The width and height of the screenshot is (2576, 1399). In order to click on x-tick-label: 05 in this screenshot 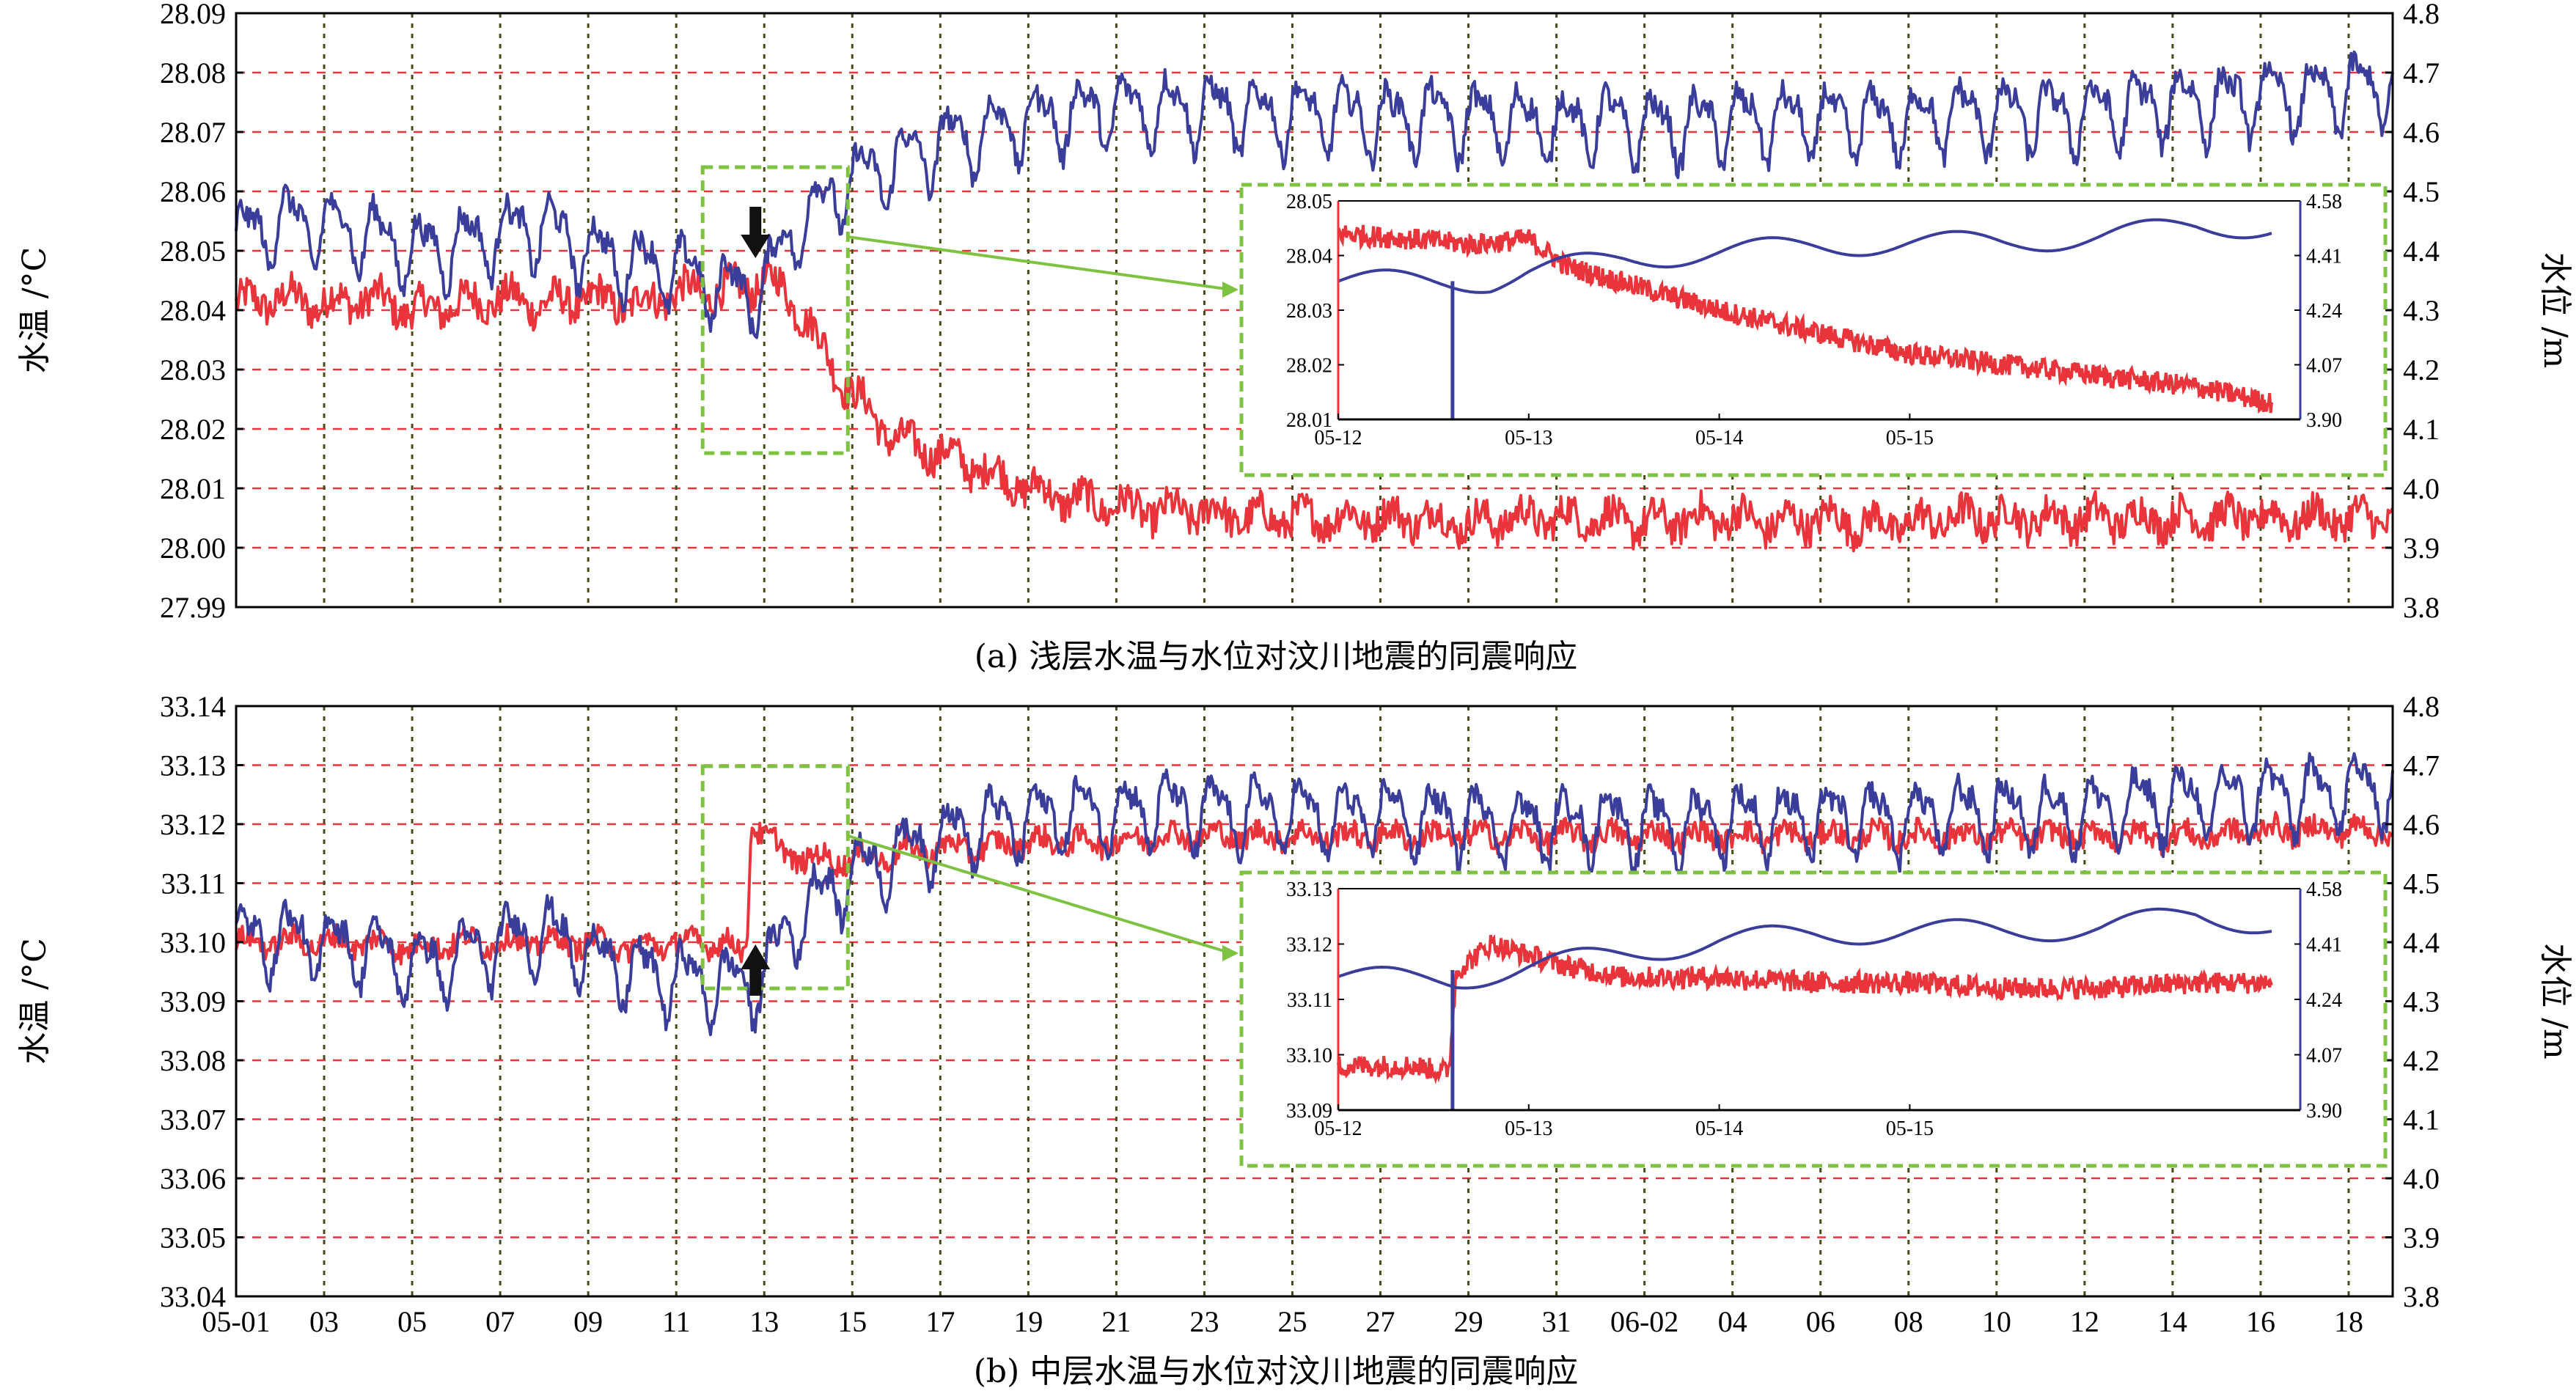, I will do `click(412, 1321)`.